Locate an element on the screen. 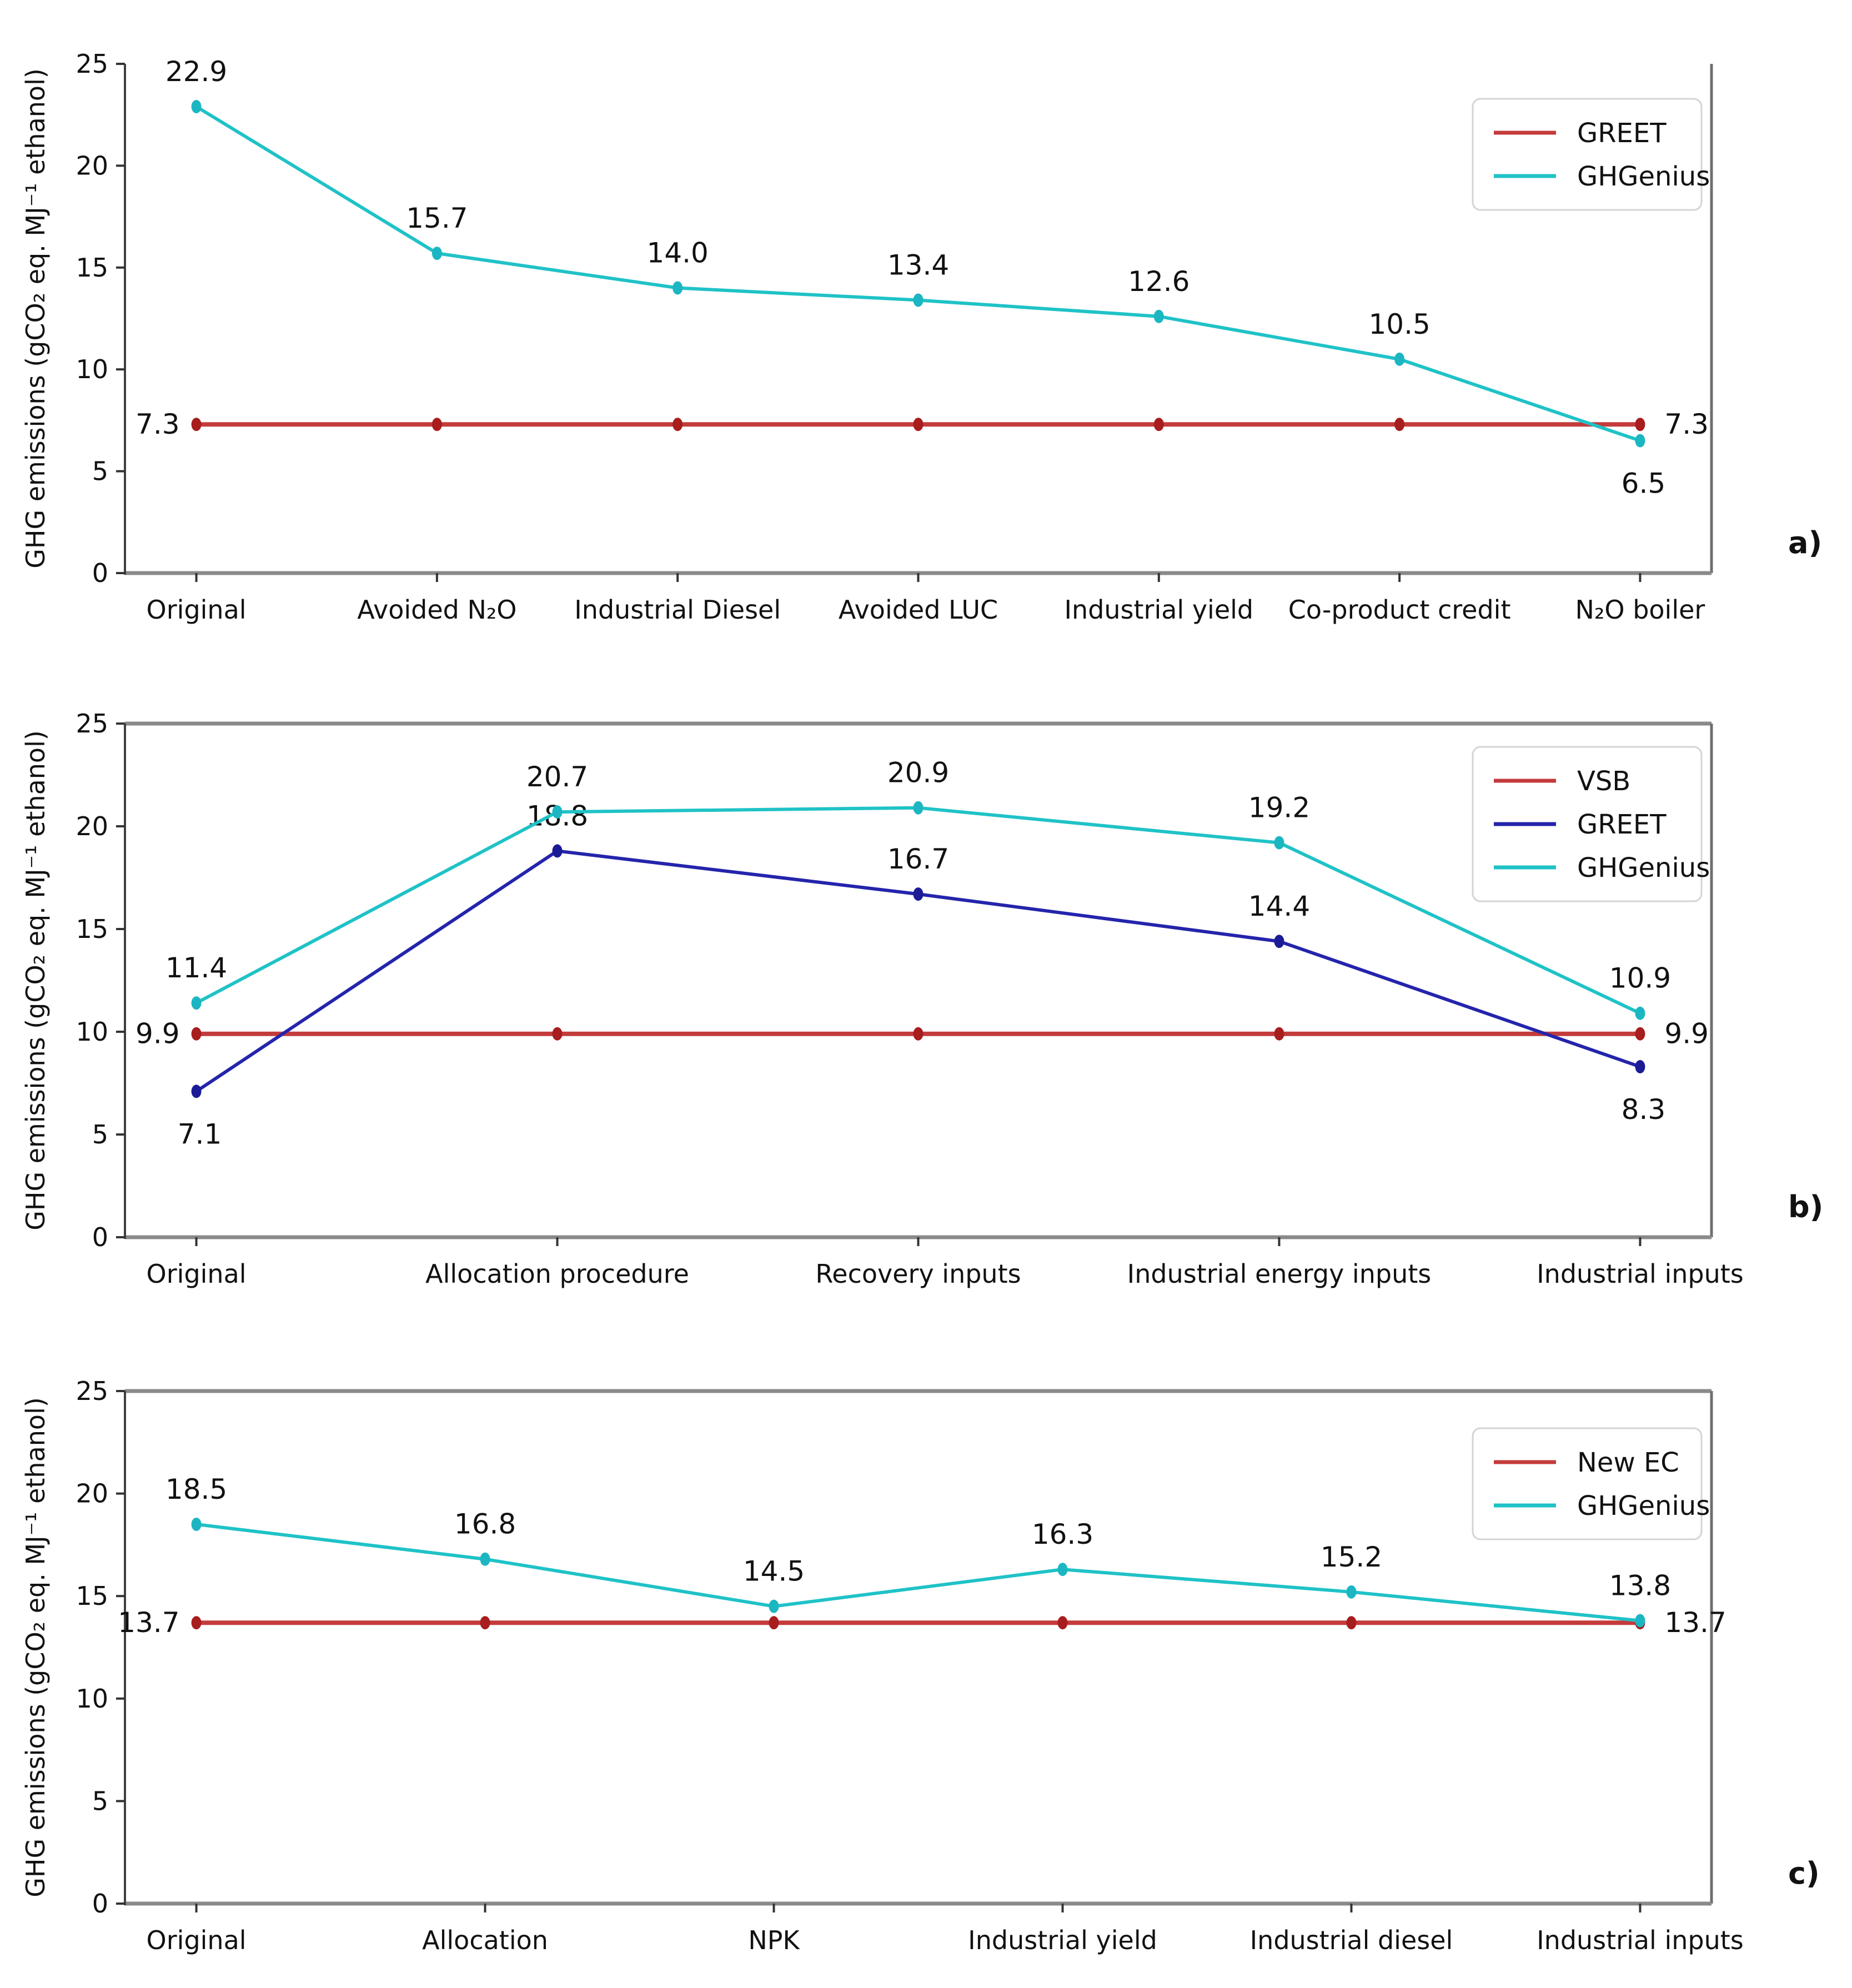 The height and width of the screenshot is (1988, 1852). data-point-label: 18.5 is located at coordinates (196, 1489).